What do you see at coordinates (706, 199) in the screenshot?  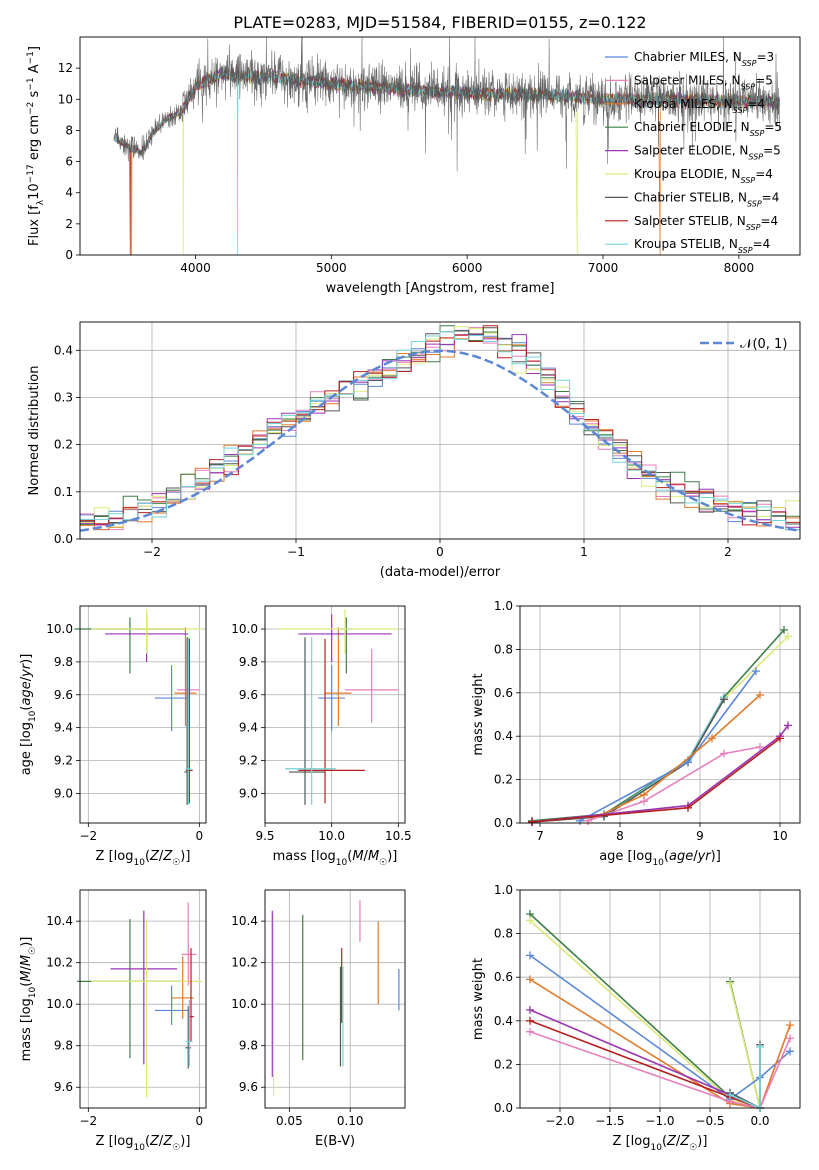 I see `legend-label-chabrier-stelib: Chabrier STELIB, NSSP=4` at bounding box center [706, 199].